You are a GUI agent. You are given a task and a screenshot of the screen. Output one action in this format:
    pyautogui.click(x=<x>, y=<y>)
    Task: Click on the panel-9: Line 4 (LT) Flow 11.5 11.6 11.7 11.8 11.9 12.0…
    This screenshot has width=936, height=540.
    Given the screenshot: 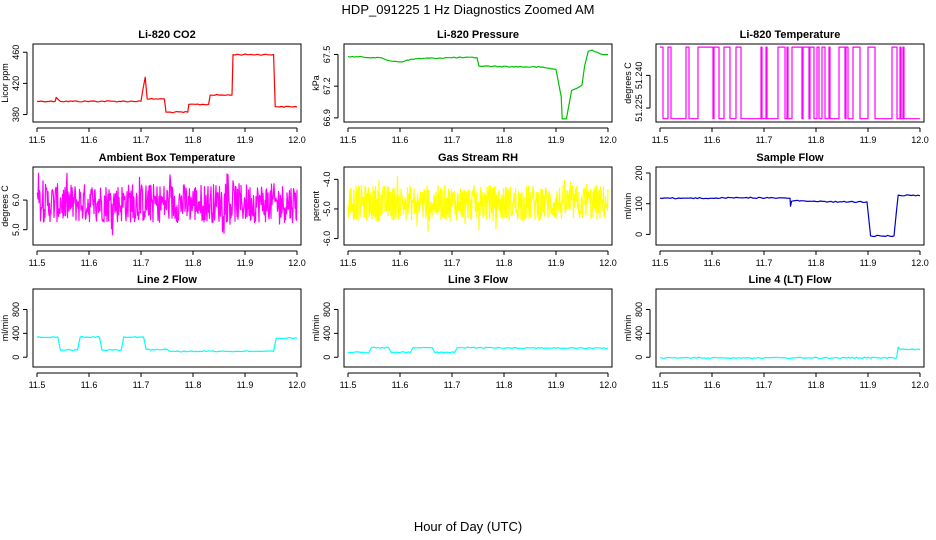 What is the action you would take?
    pyautogui.click(x=776, y=332)
    